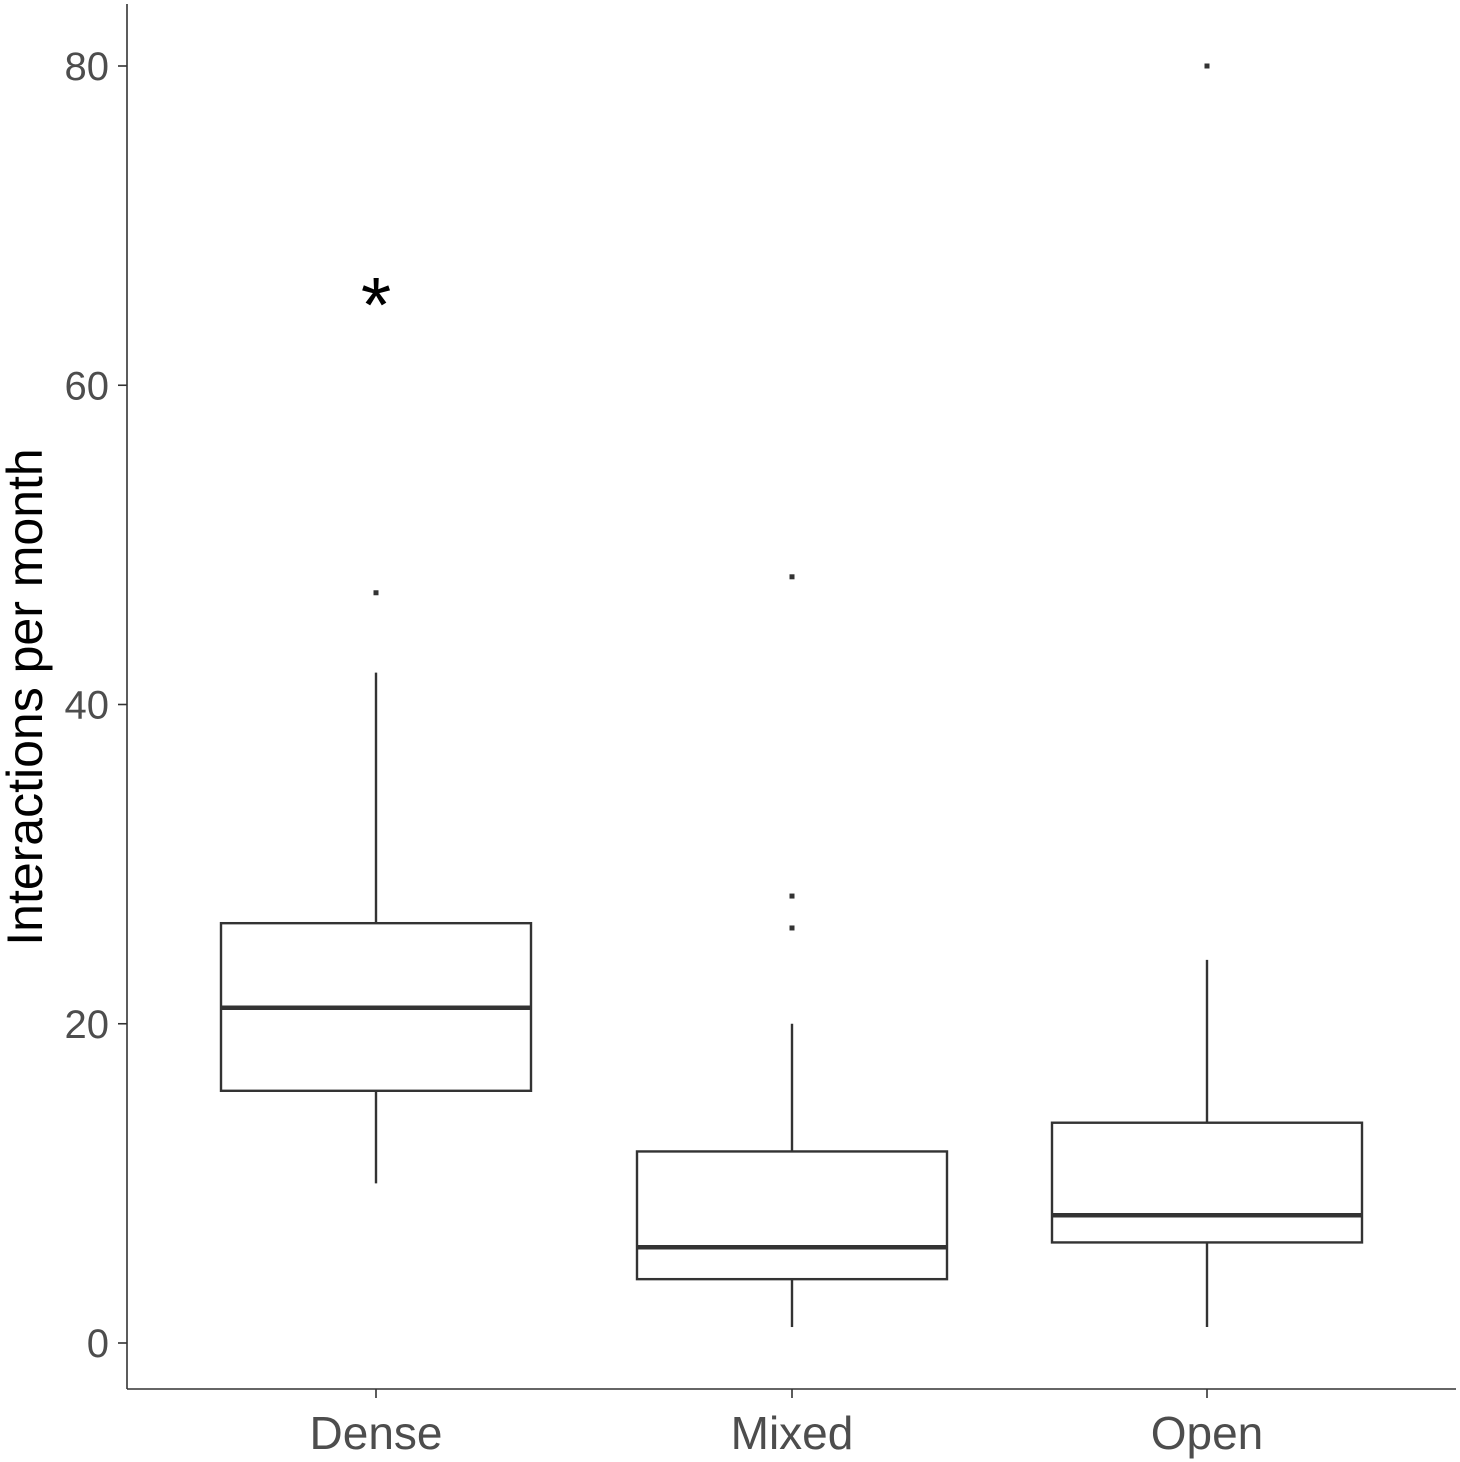  What do you see at coordinates (87, 386) in the screenshot?
I see `y-tick-label: 60` at bounding box center [87, 386].